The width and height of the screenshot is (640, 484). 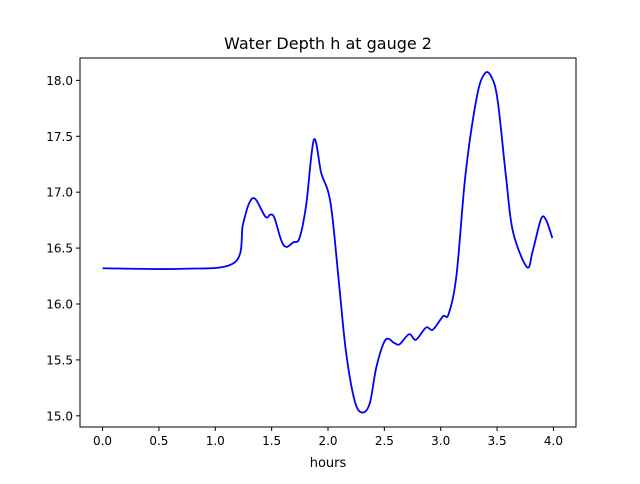 What do you see at coordinates (59, 305) in the screenshot?
I see `y-tick-label: 16.0` at bounding box center [59, 305].